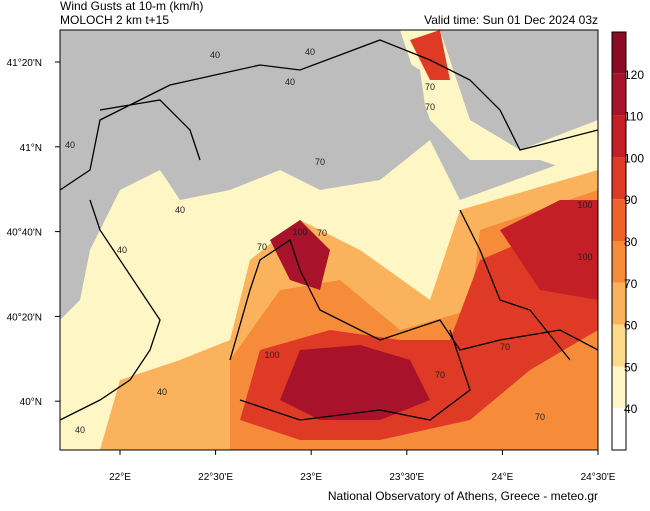  What do you see at coordinates (631, 326) in the screenshot?
I see `colorbar-label: 60` at bounding box center [631, 326].